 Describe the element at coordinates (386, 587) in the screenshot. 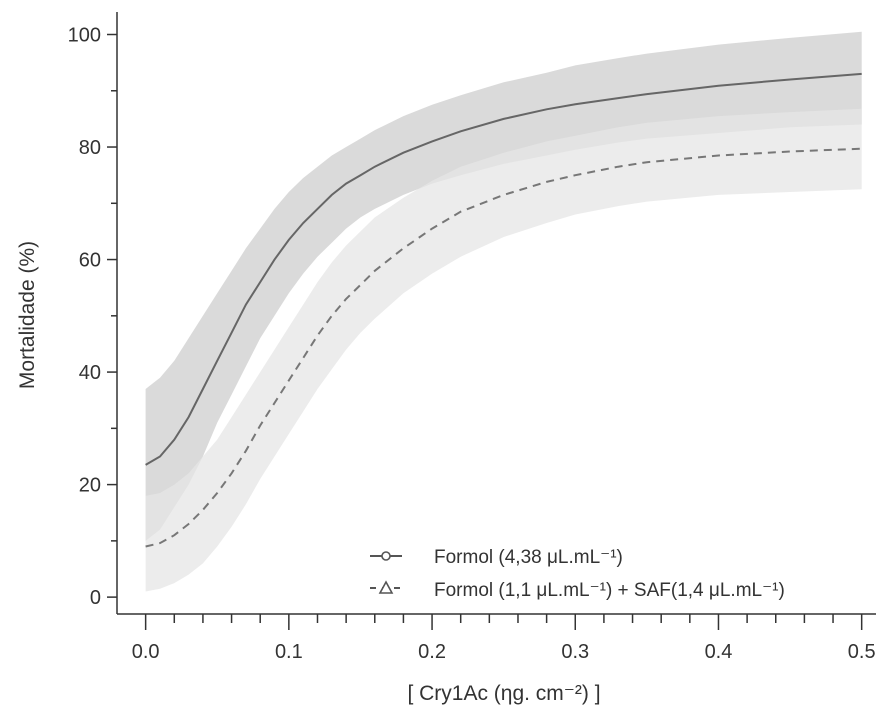

I see `legend-triangle-marker-icon` at that location.